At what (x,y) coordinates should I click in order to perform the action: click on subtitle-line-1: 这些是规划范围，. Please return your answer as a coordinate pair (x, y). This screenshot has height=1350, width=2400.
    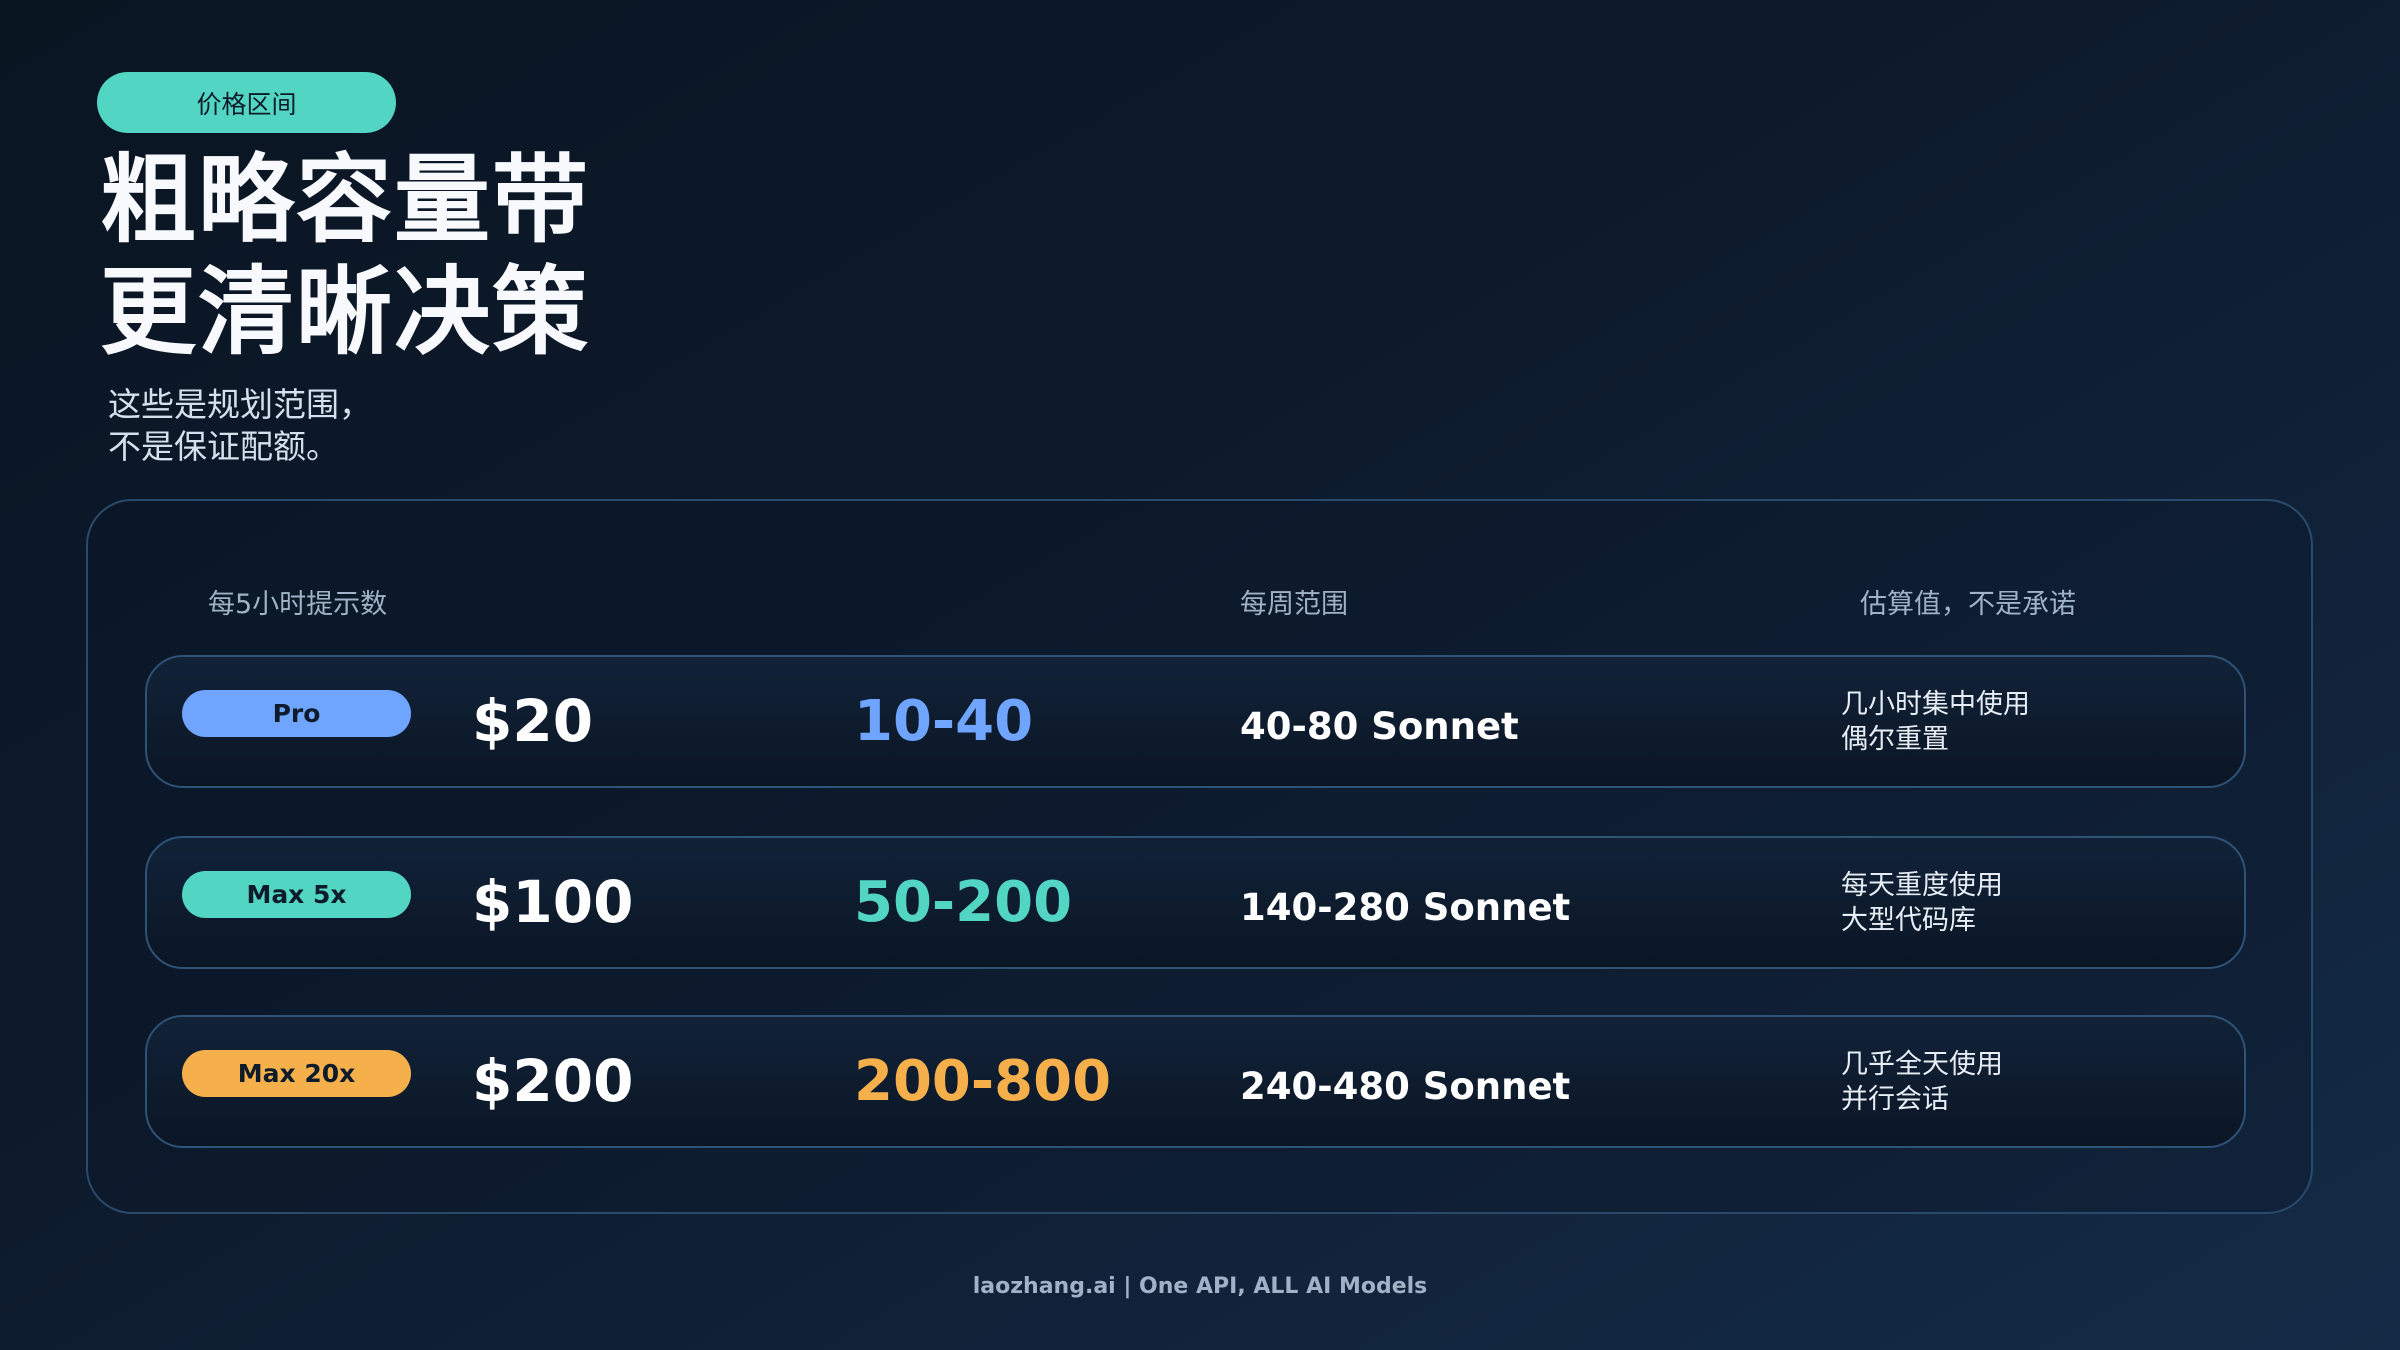
    Looking at the image, I should click on (240, 404).